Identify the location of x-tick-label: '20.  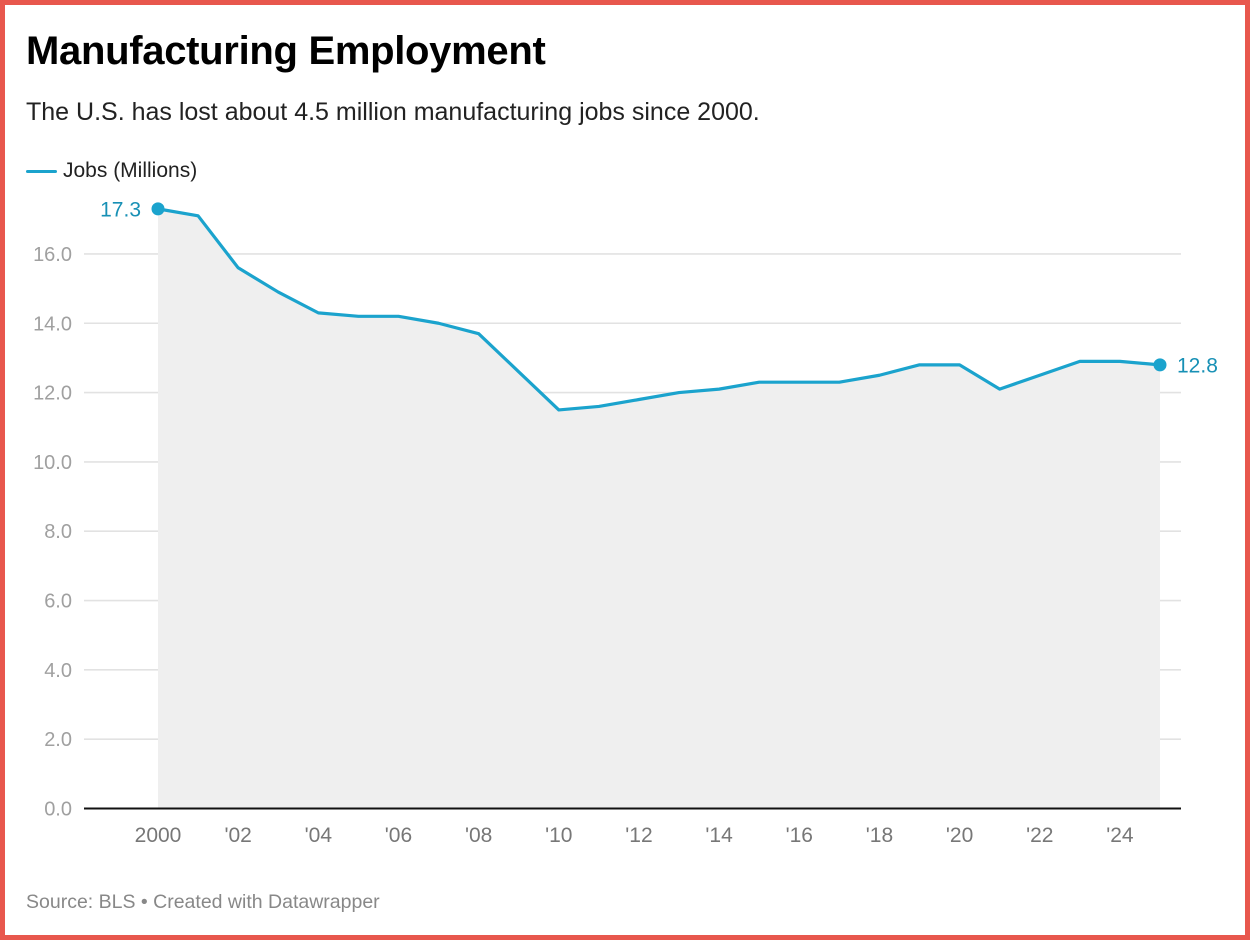
(959, 835).